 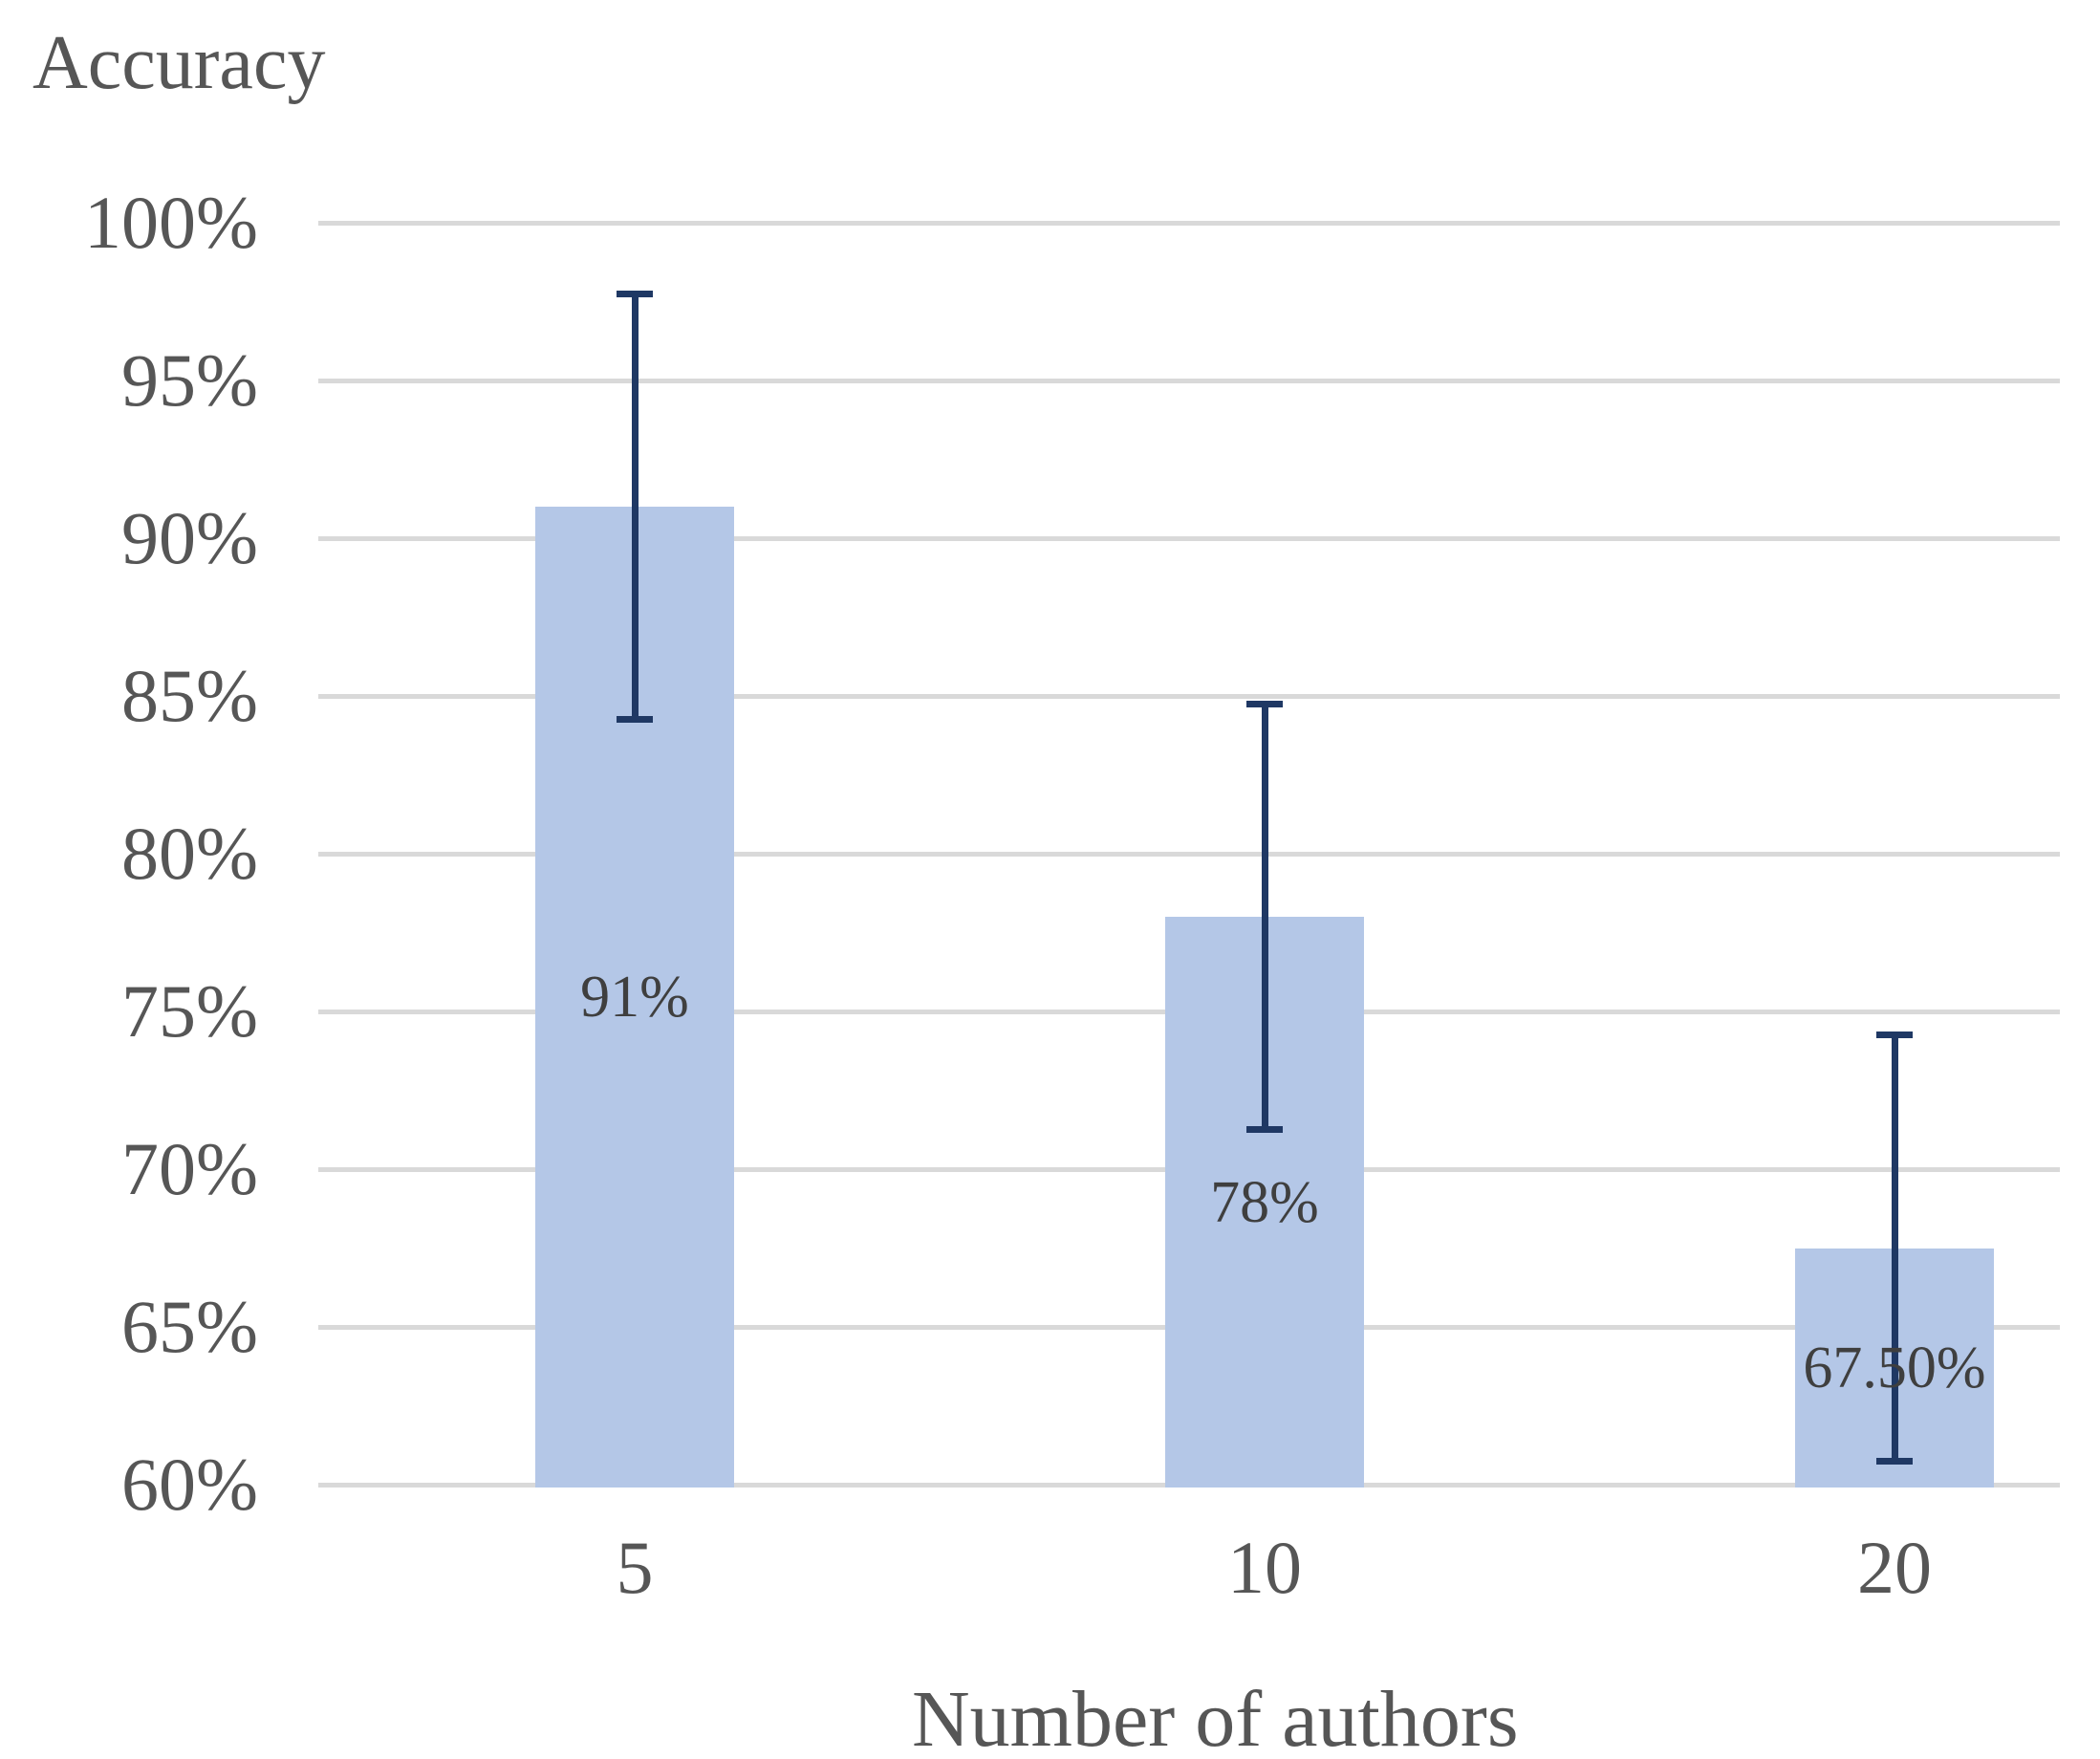 I want to click on x-axis-title: Number of authors, so click(x=1215, y=1717).